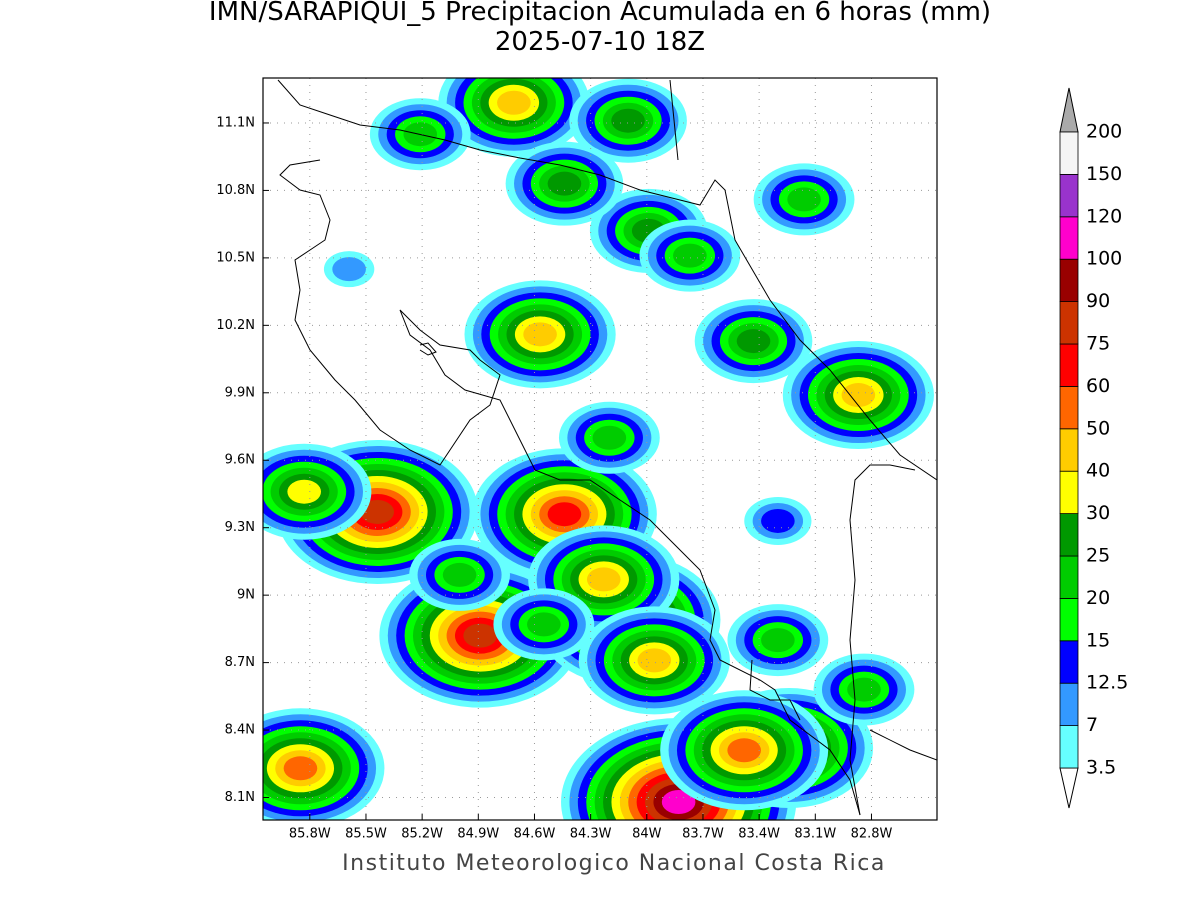 The image size is (1200, 900). What do you see at coordinates (1104, 132) in the screenshot?
I see `colorbar-label: 200` at bounding box center [1104, 132].